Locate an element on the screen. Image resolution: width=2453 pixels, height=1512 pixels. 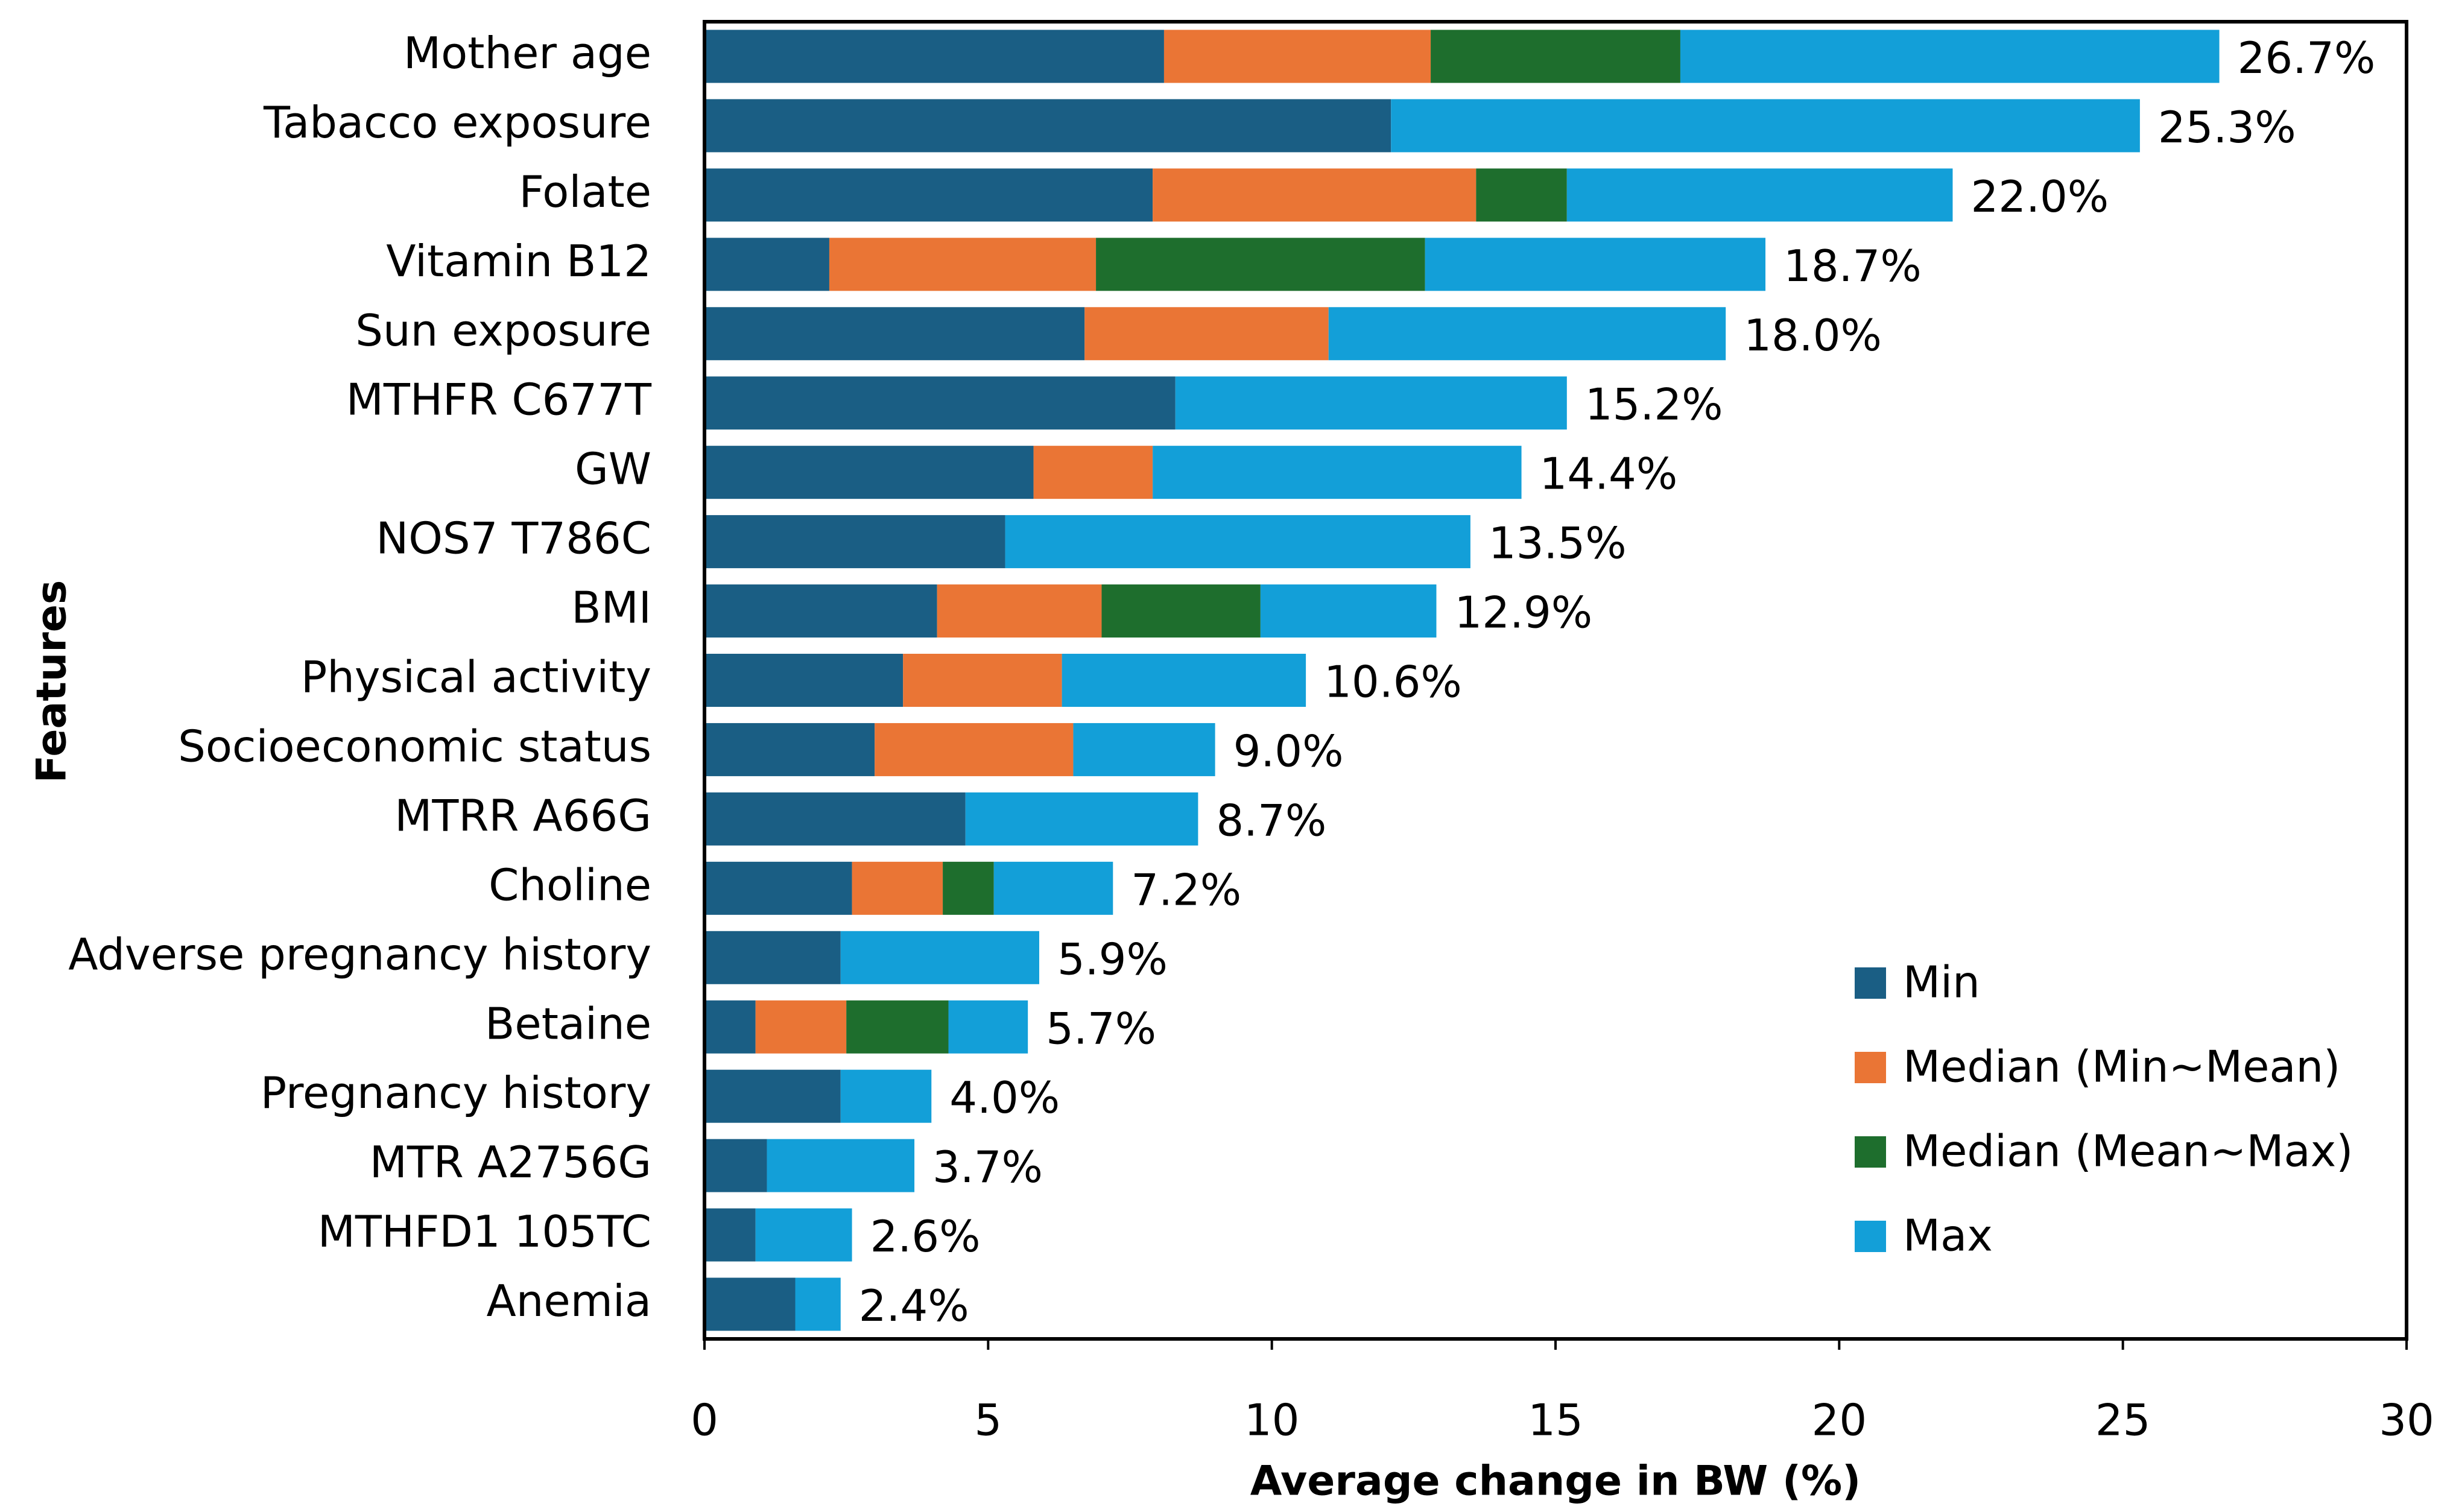
data-label: 18.0% is located at coordinates (1813, 335).